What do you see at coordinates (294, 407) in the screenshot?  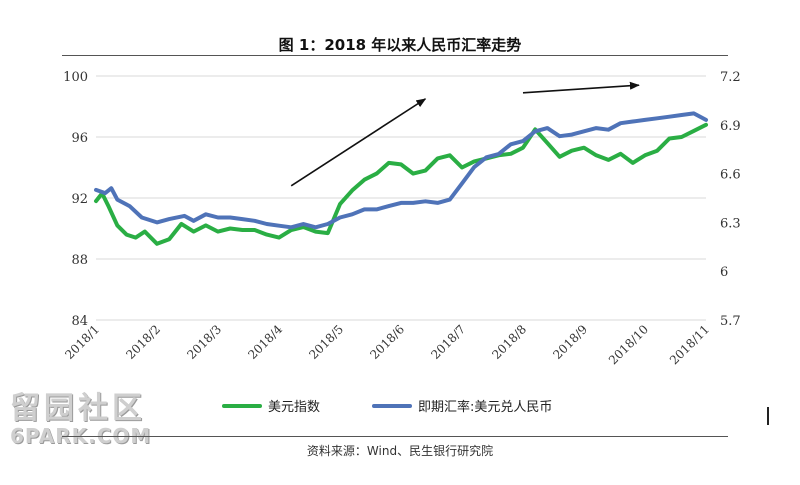 I see `legend-label: 美元指数` at bounding box center [294, 407].